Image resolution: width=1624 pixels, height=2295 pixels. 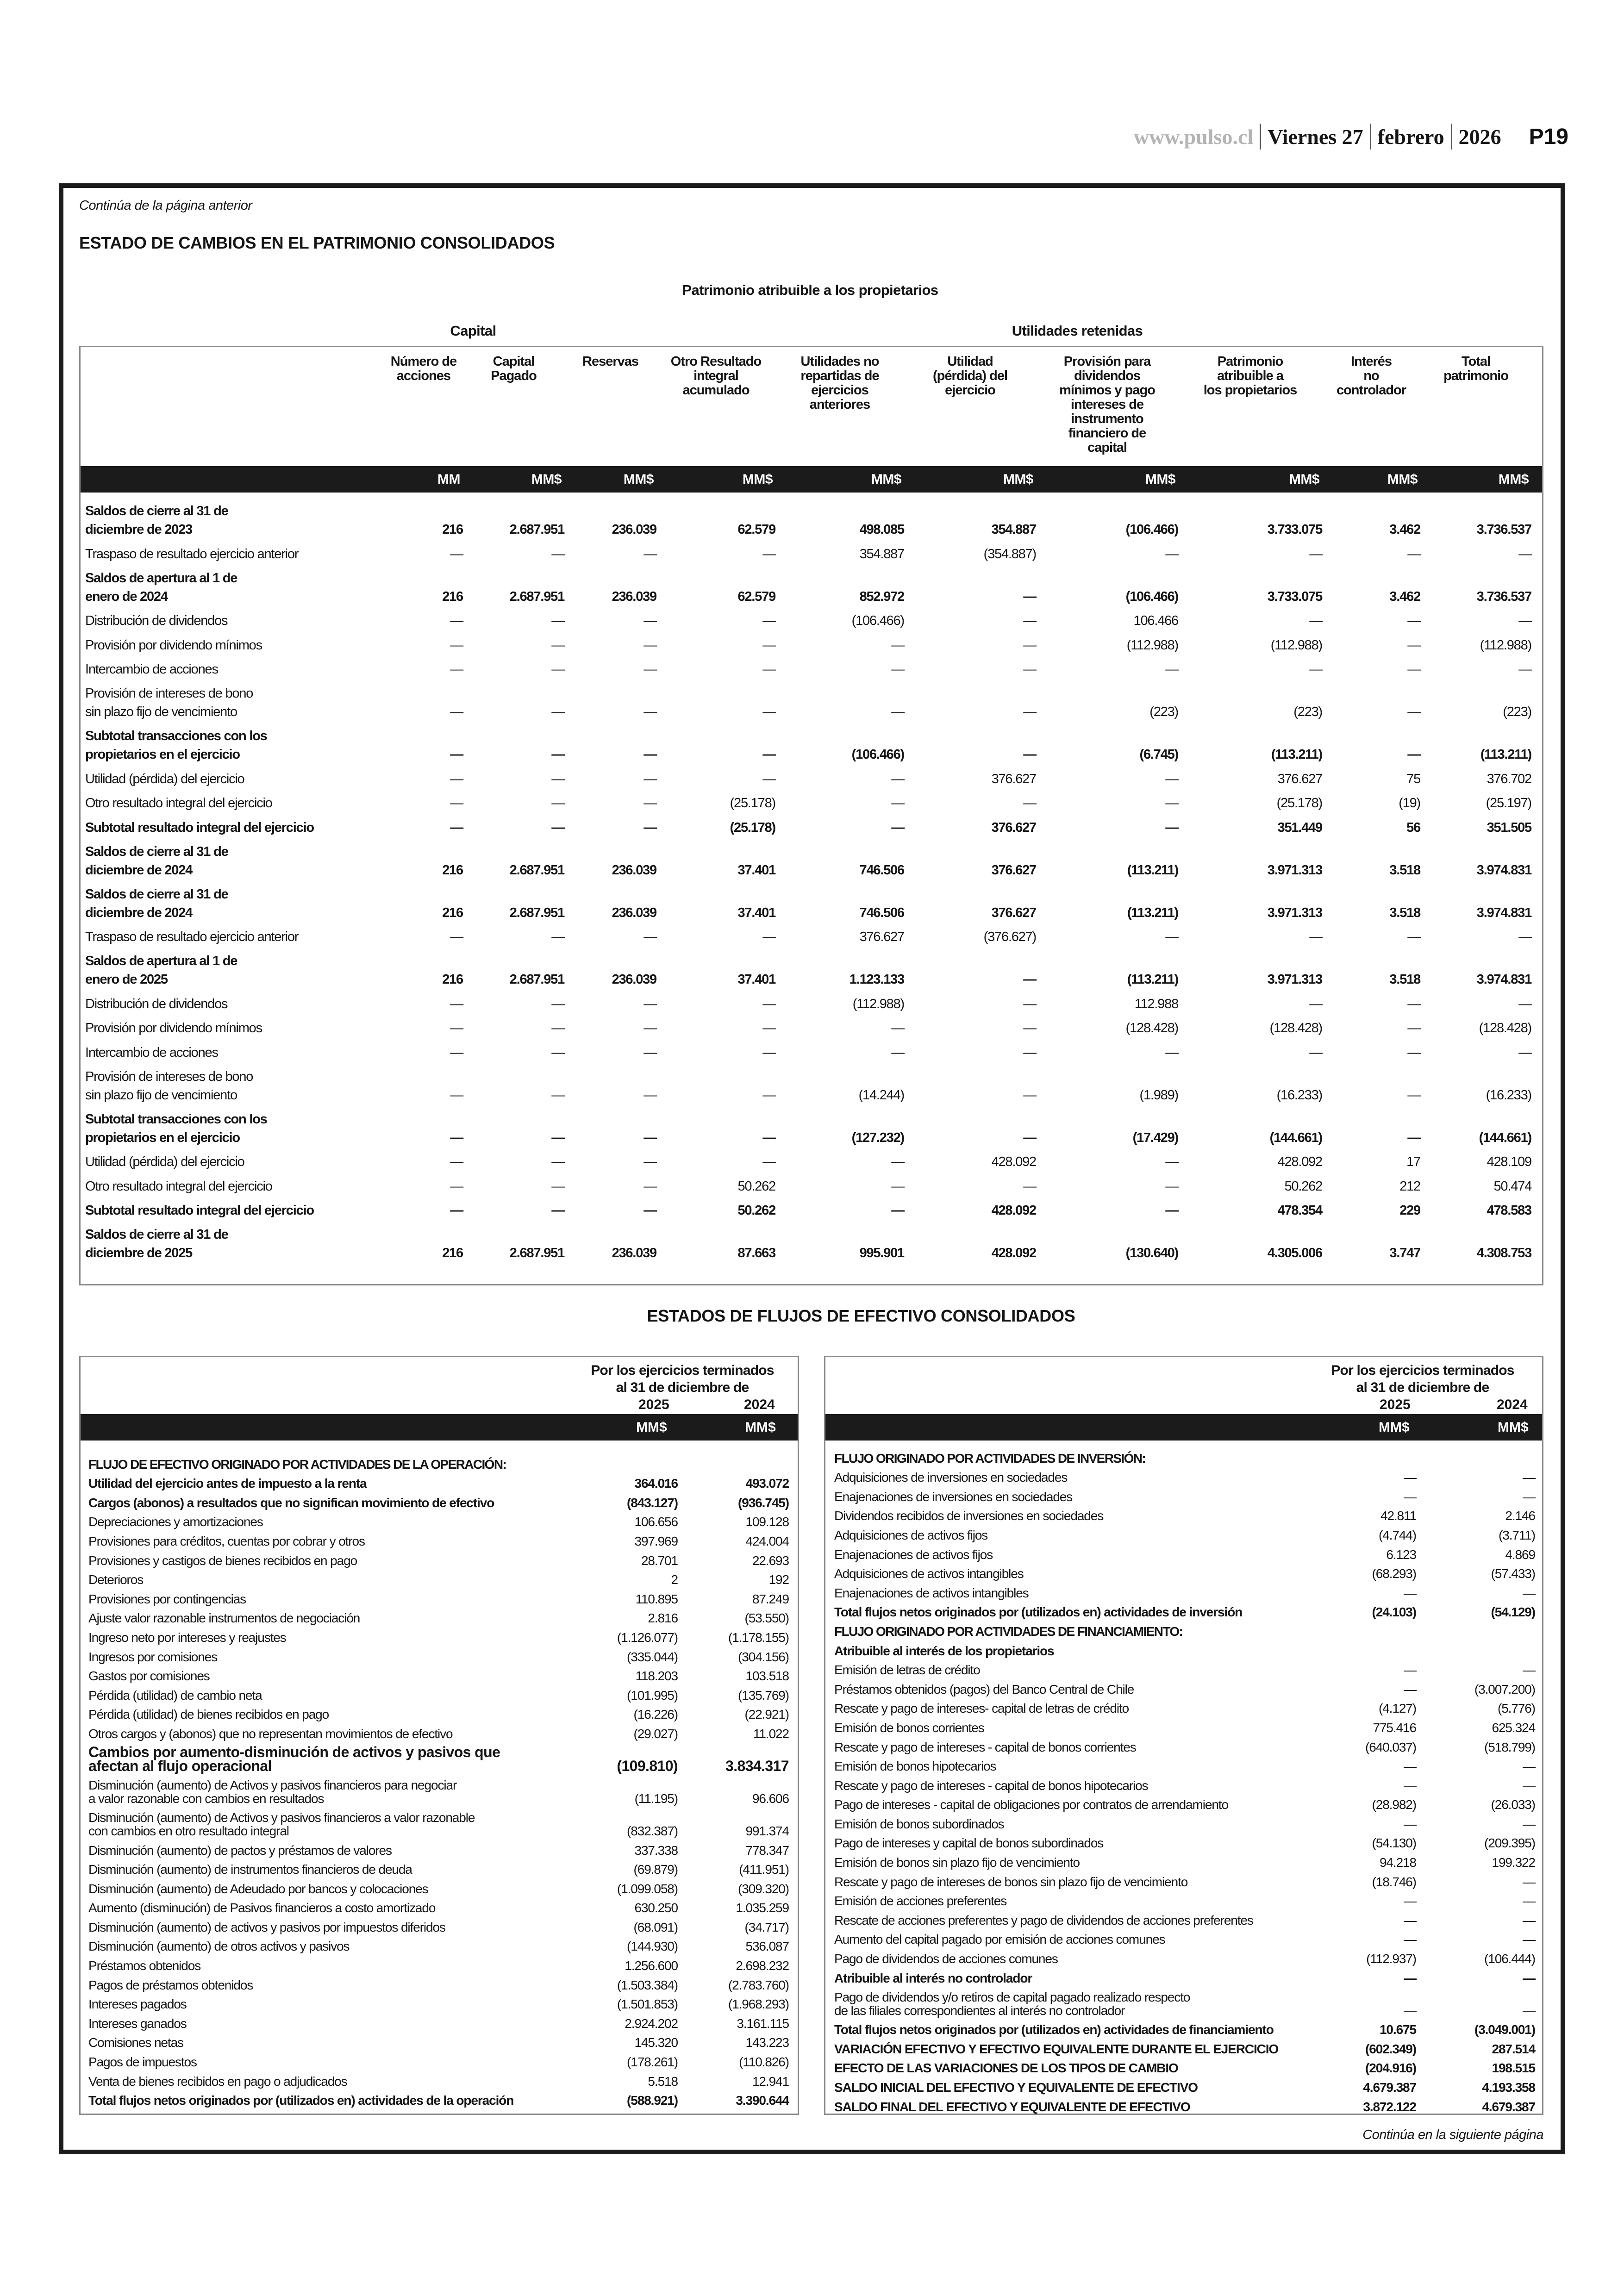 I want to click on column-unit: MM, so click(x=448, y=480).